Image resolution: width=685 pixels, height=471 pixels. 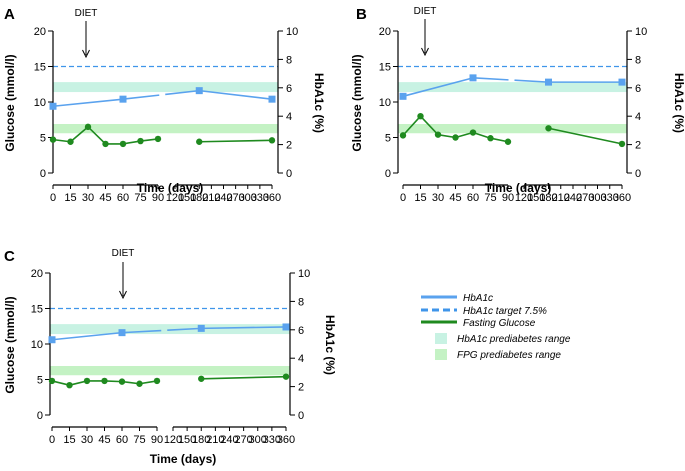 I want to click on diet-annotation: DIET, so click(x=86, y=13).